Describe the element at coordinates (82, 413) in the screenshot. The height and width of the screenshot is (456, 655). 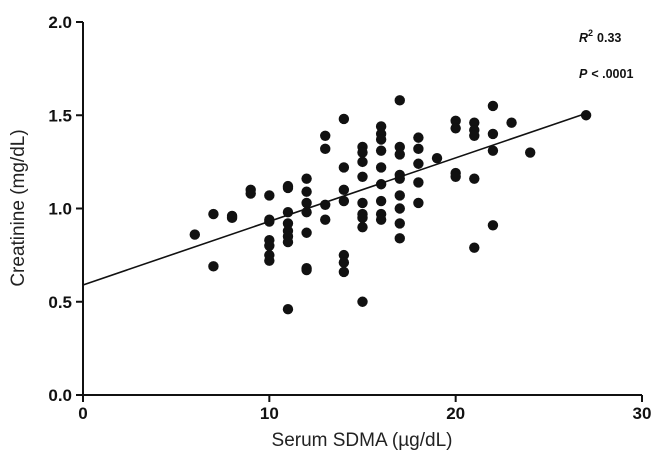
I see `x-tick-label: 0` at that location.